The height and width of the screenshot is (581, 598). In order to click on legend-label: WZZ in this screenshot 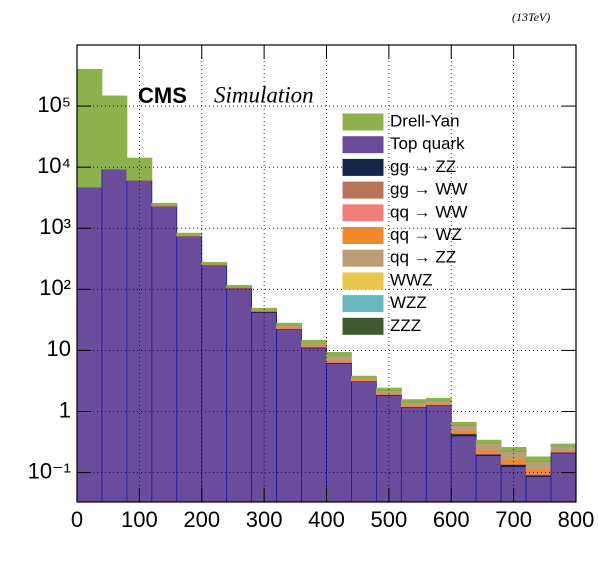, I will do `click(408, 302)`.